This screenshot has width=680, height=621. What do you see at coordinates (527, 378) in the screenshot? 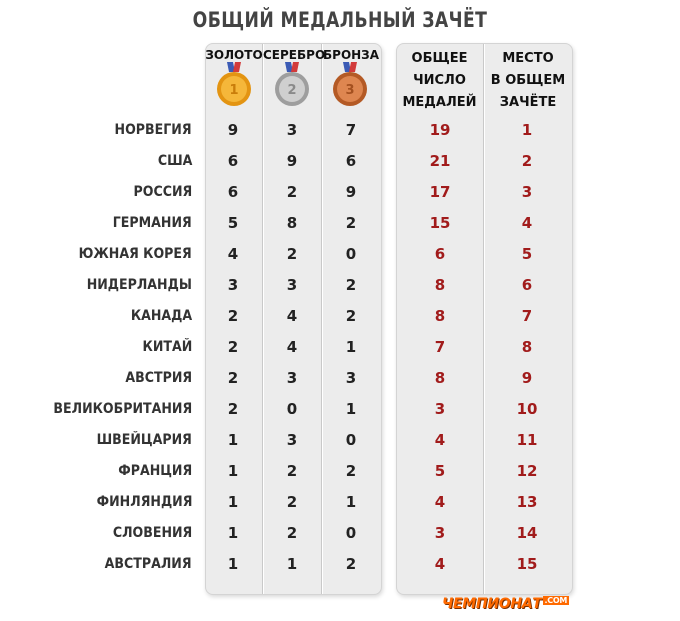
I see `place-value: 9` at bounding box center [527, 378].